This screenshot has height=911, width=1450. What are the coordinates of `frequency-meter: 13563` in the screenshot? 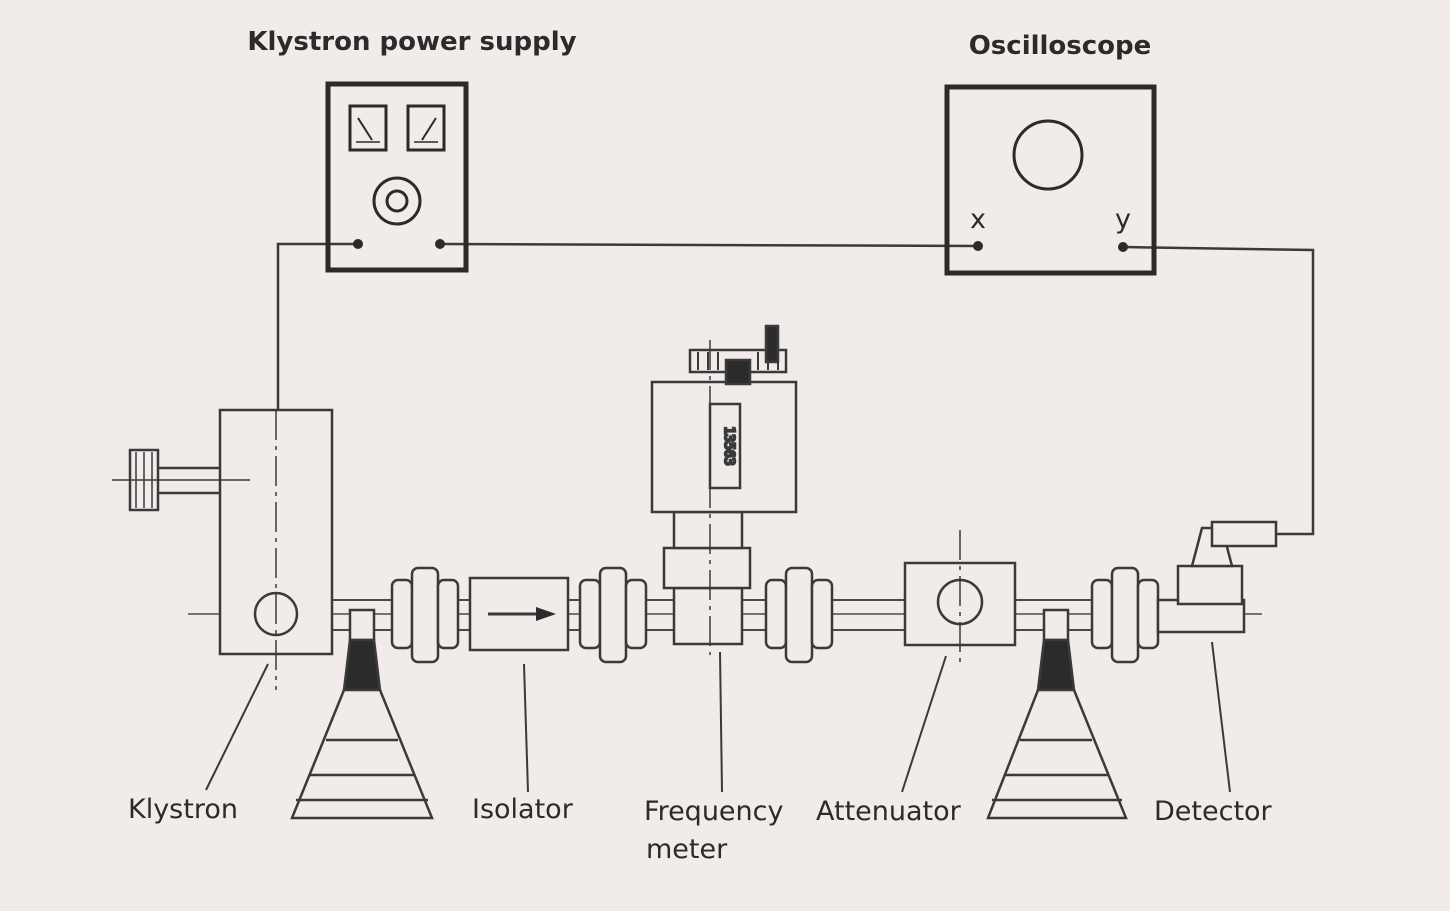 It's located at (724, 489).